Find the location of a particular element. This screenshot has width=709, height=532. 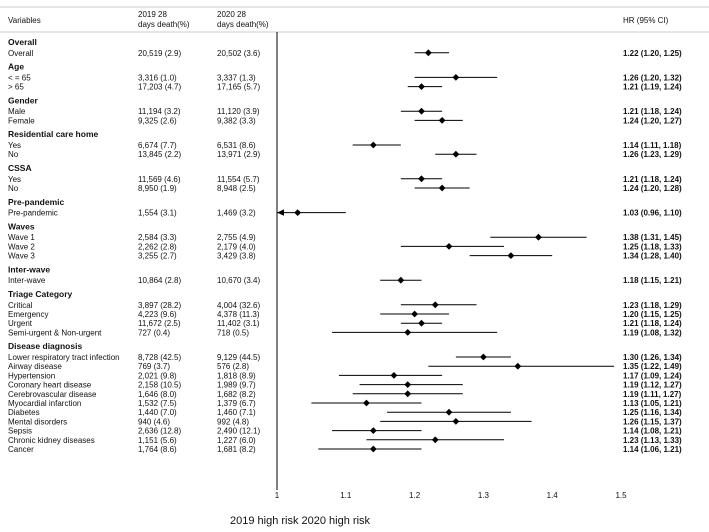

row-label: Emergency is located at coordinates (28, 314).